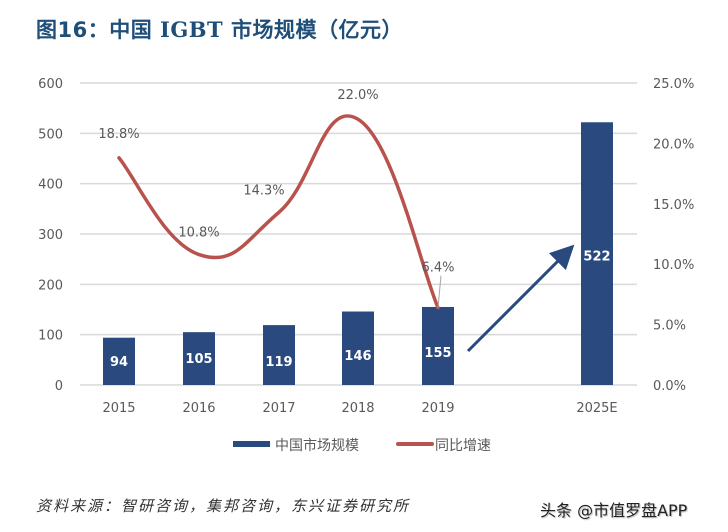 The width and height of the screenshot is (728, 532). I want to click on x-tick-label: 2017, so click(278, 408).